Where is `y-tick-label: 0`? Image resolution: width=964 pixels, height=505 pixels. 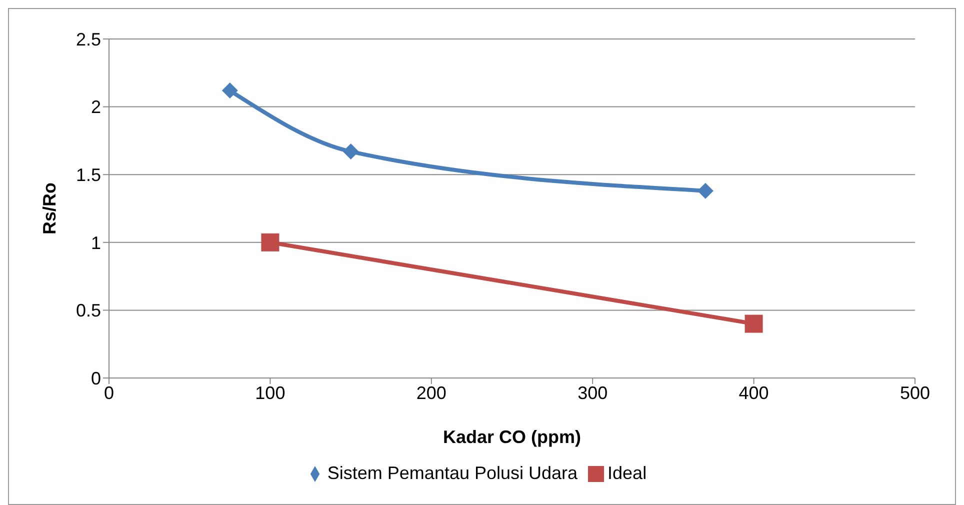 y-tick-label: 0 is located at coordinates (95, 378).